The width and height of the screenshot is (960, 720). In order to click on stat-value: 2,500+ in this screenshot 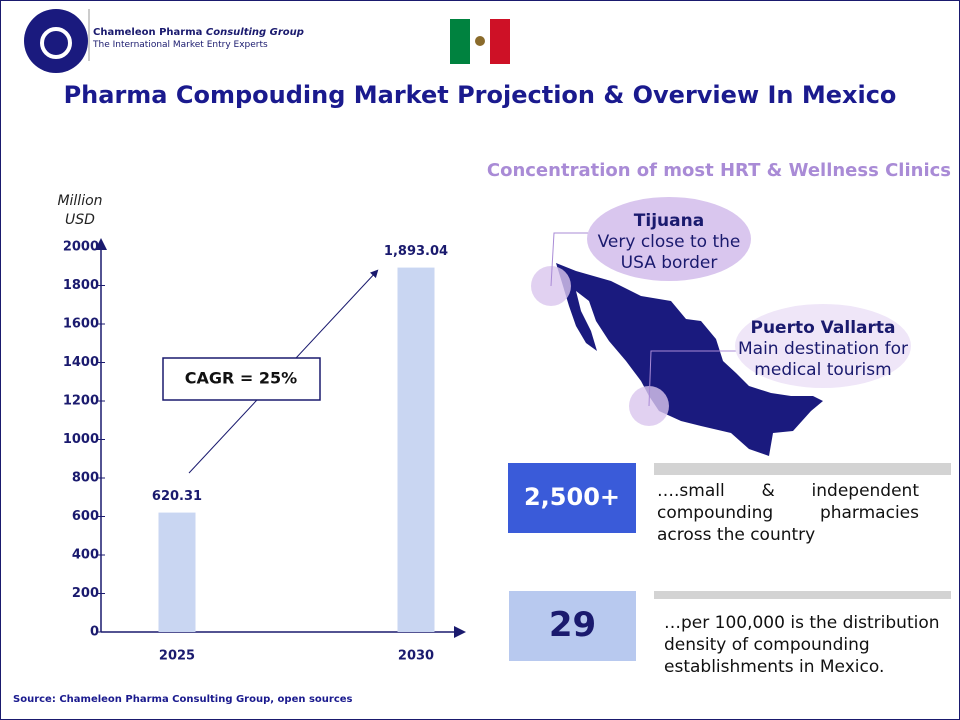, I will do `click(572, 497)`.